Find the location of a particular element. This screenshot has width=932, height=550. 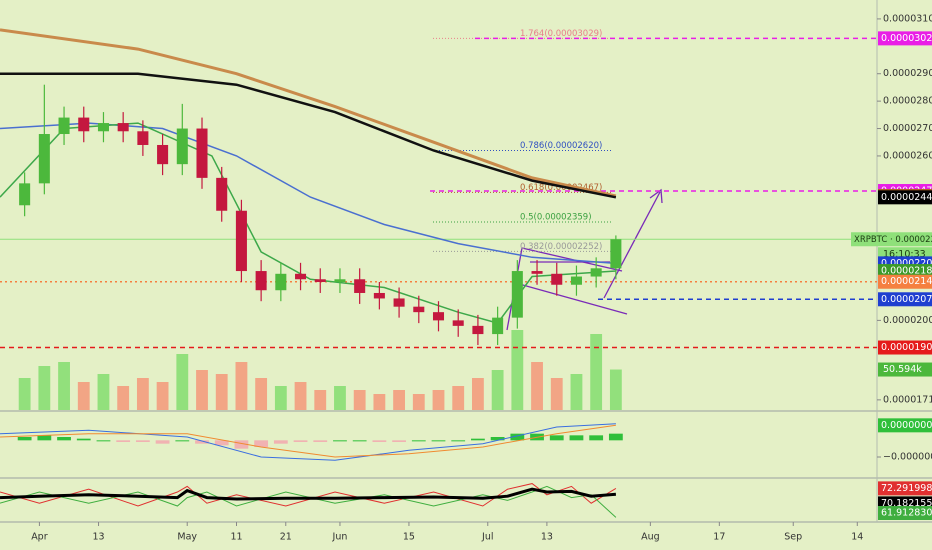

x-tick-label: Apr is located at coordinates (39, 537).